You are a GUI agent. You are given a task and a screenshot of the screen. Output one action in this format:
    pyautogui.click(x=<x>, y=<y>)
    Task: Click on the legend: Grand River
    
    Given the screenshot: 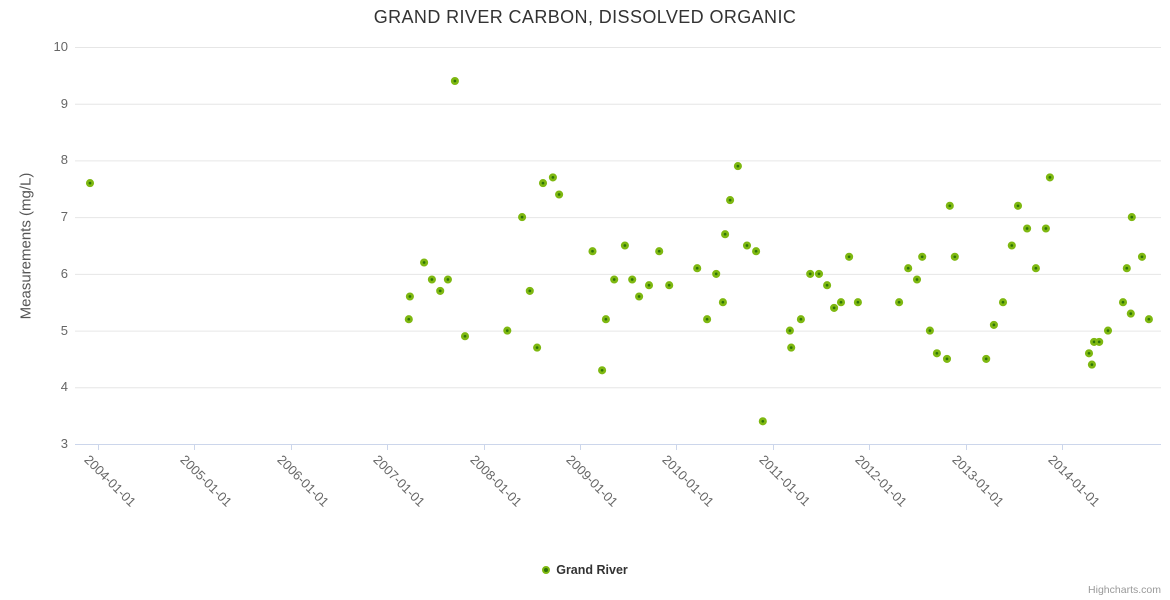 What is the action you would take?
    pyautogui.click(x=585, y=570)
    